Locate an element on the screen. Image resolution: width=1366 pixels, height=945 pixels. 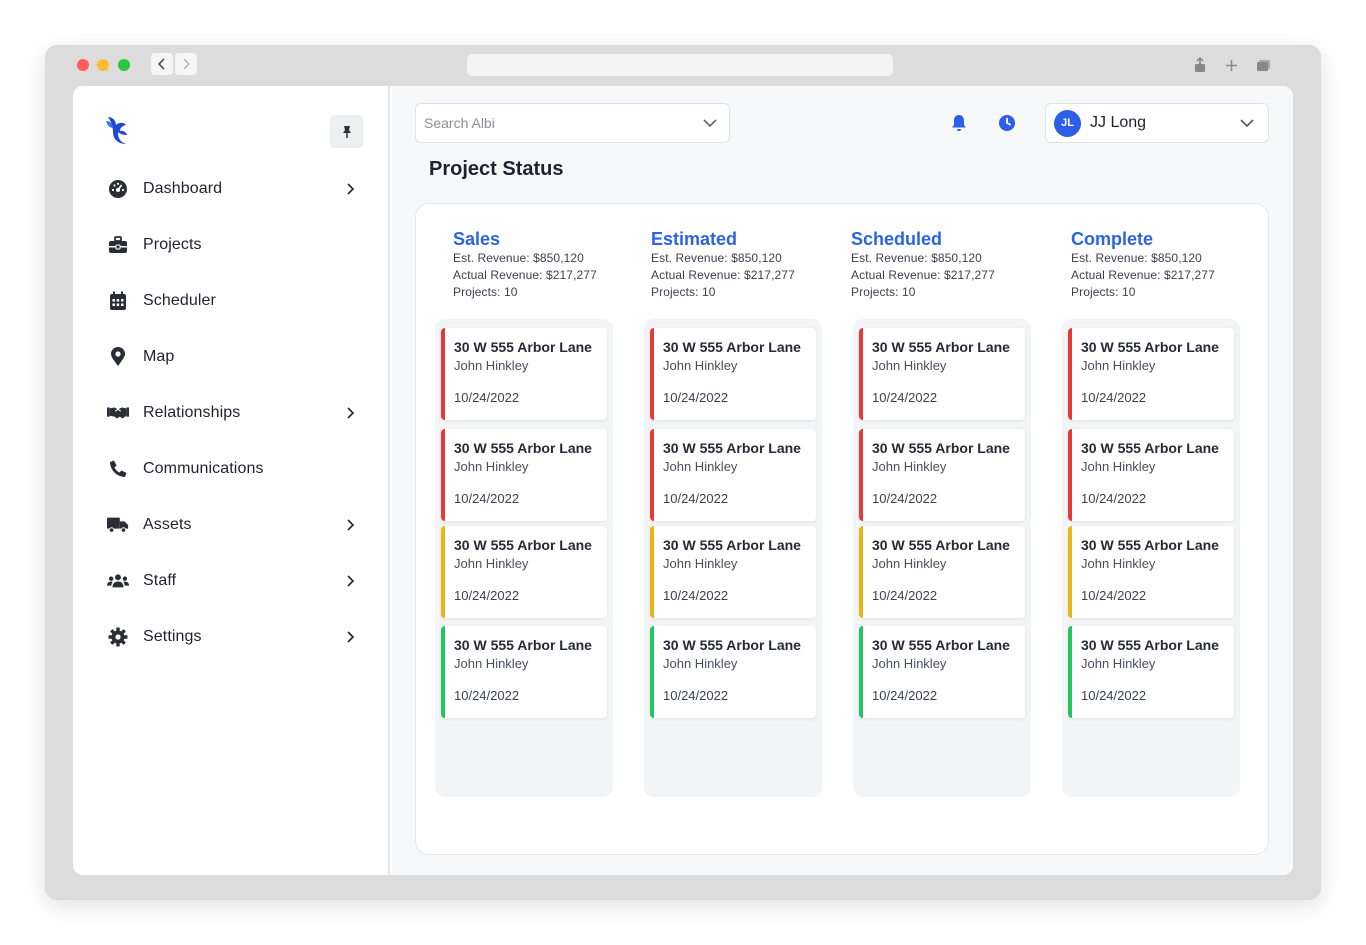
share-icon is located at coordinates (1200, 65).